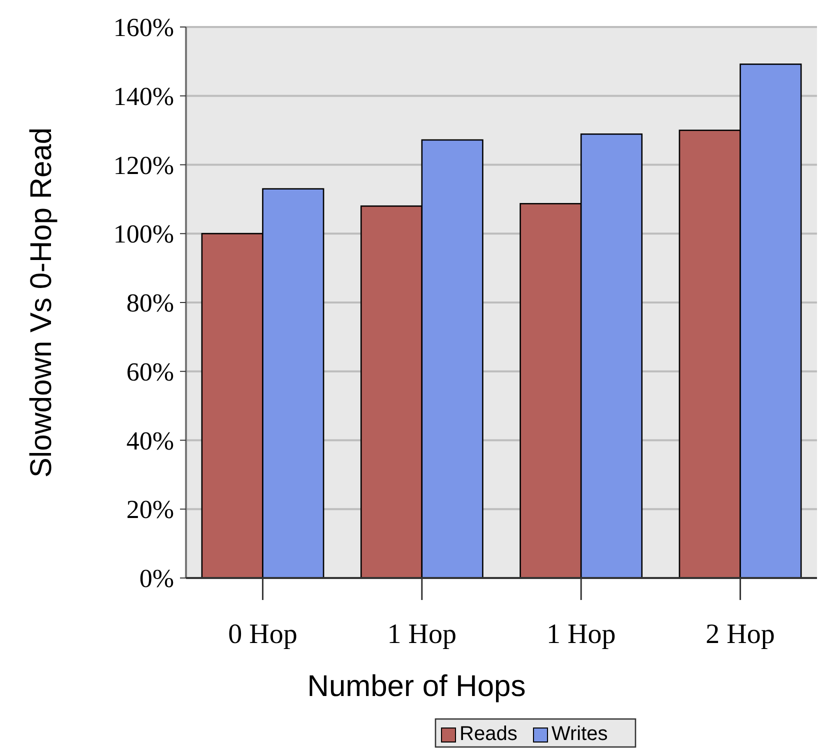 Image resolution: width=823 pixels, height=751 pixels. Describe the element at coordinates (416, 686) in the screenshot. I see `x-axis-title: Number of Hops` at that location.